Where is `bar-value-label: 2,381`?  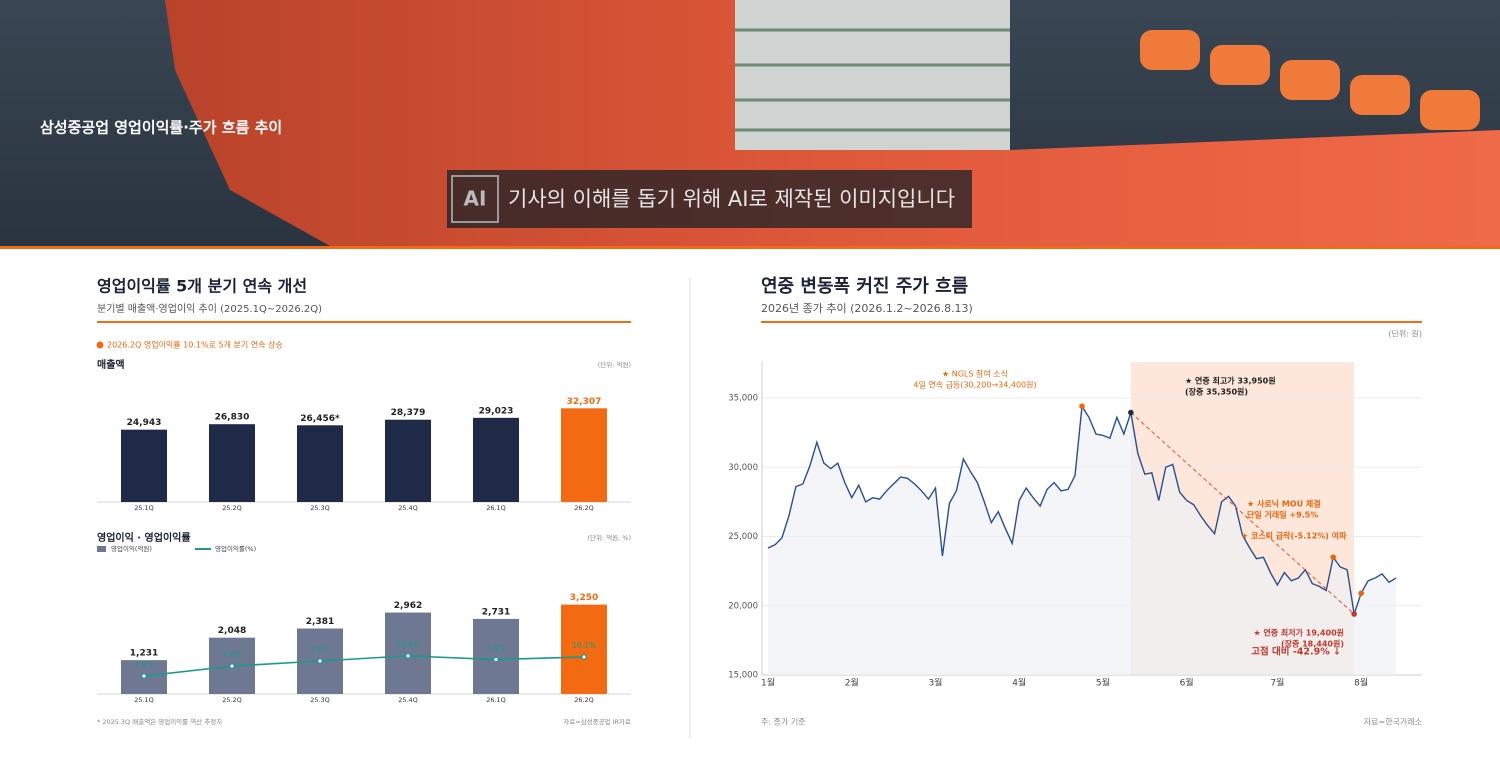
bar-value-label: 2,381 is located at coordinates (320, 622).